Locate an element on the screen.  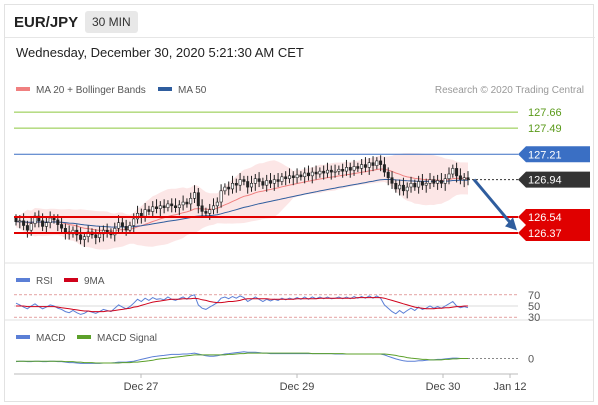
copyright-text: Research © 2020 Trading Central is located at coordinates (509, 90).